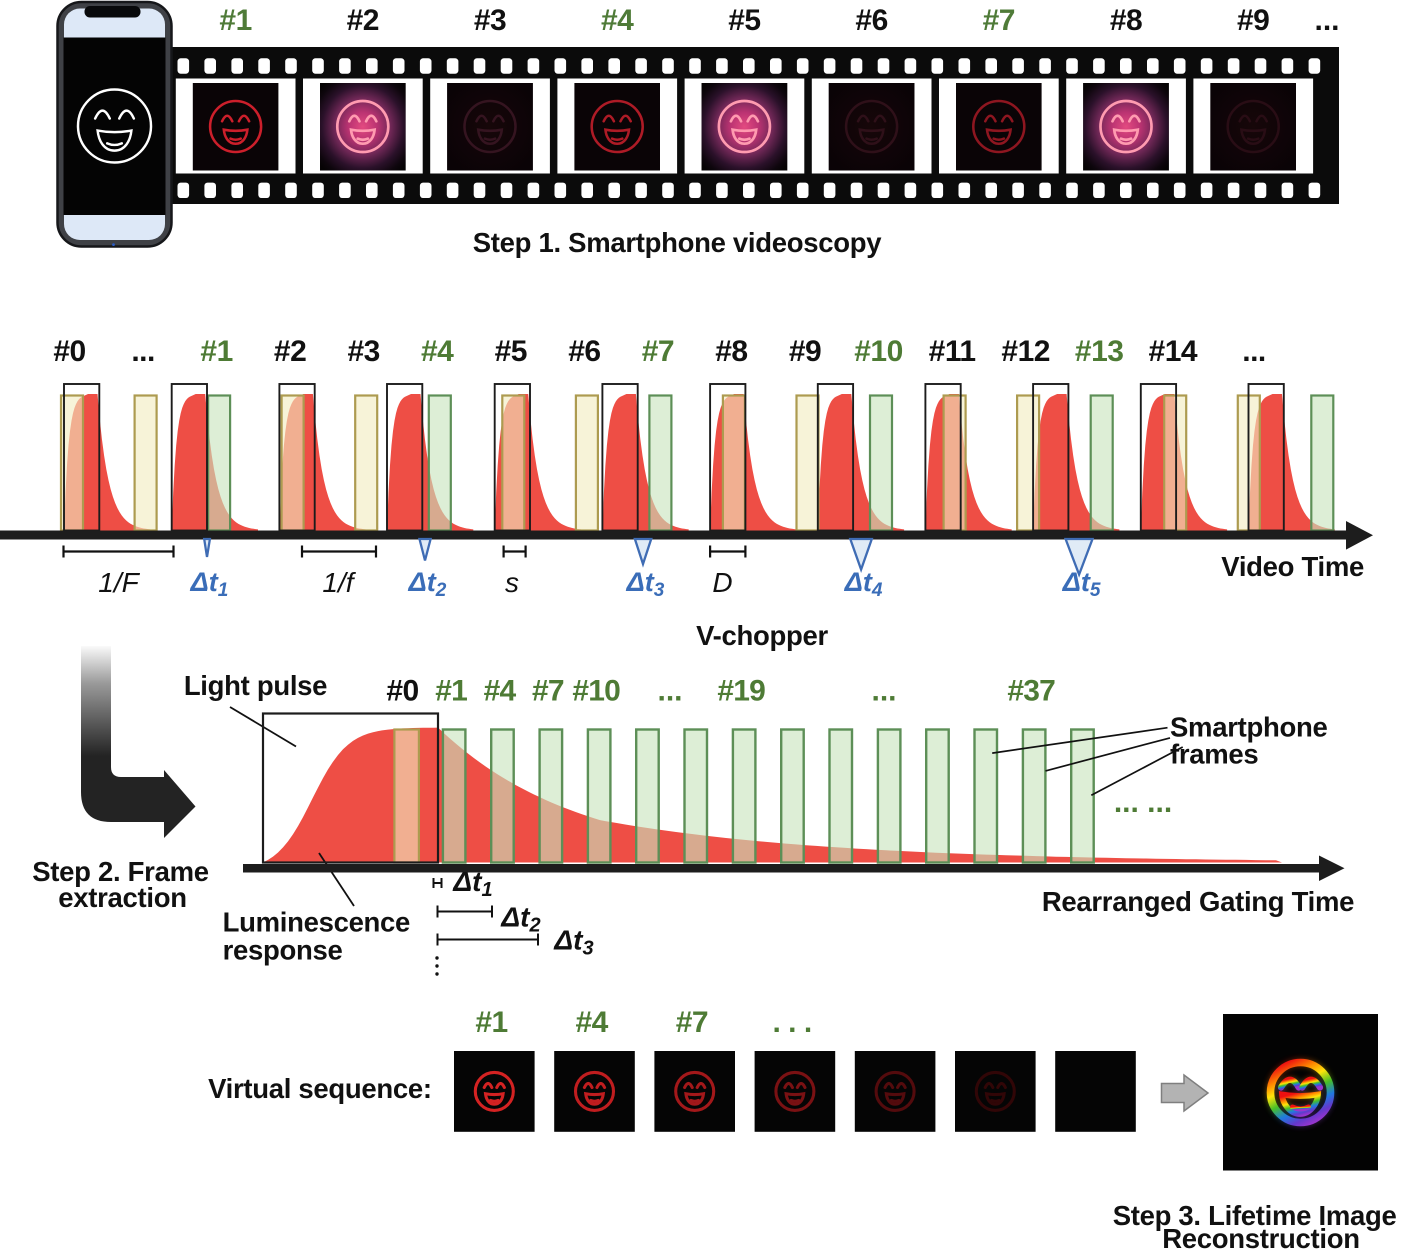  I want to click on svg-text: Step 1. Smartphone videoscopy, so click(677, 242).